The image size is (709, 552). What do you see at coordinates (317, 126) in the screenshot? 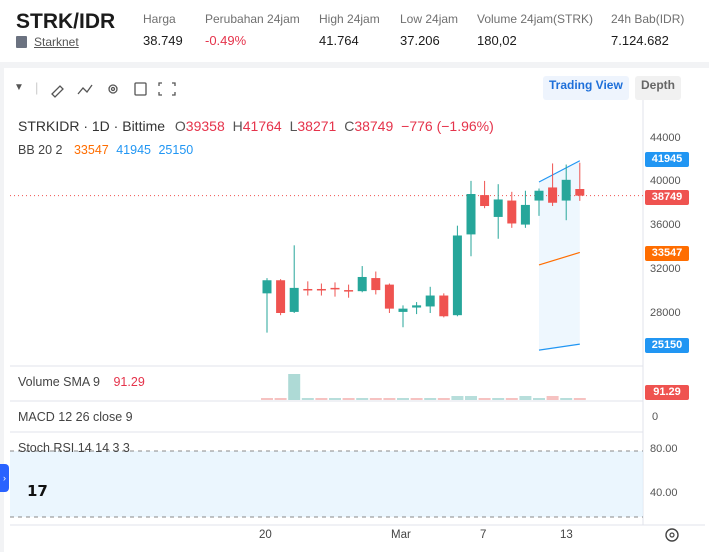
I see `ohlc-l-value: 38271` at bounding box center [317, 126].